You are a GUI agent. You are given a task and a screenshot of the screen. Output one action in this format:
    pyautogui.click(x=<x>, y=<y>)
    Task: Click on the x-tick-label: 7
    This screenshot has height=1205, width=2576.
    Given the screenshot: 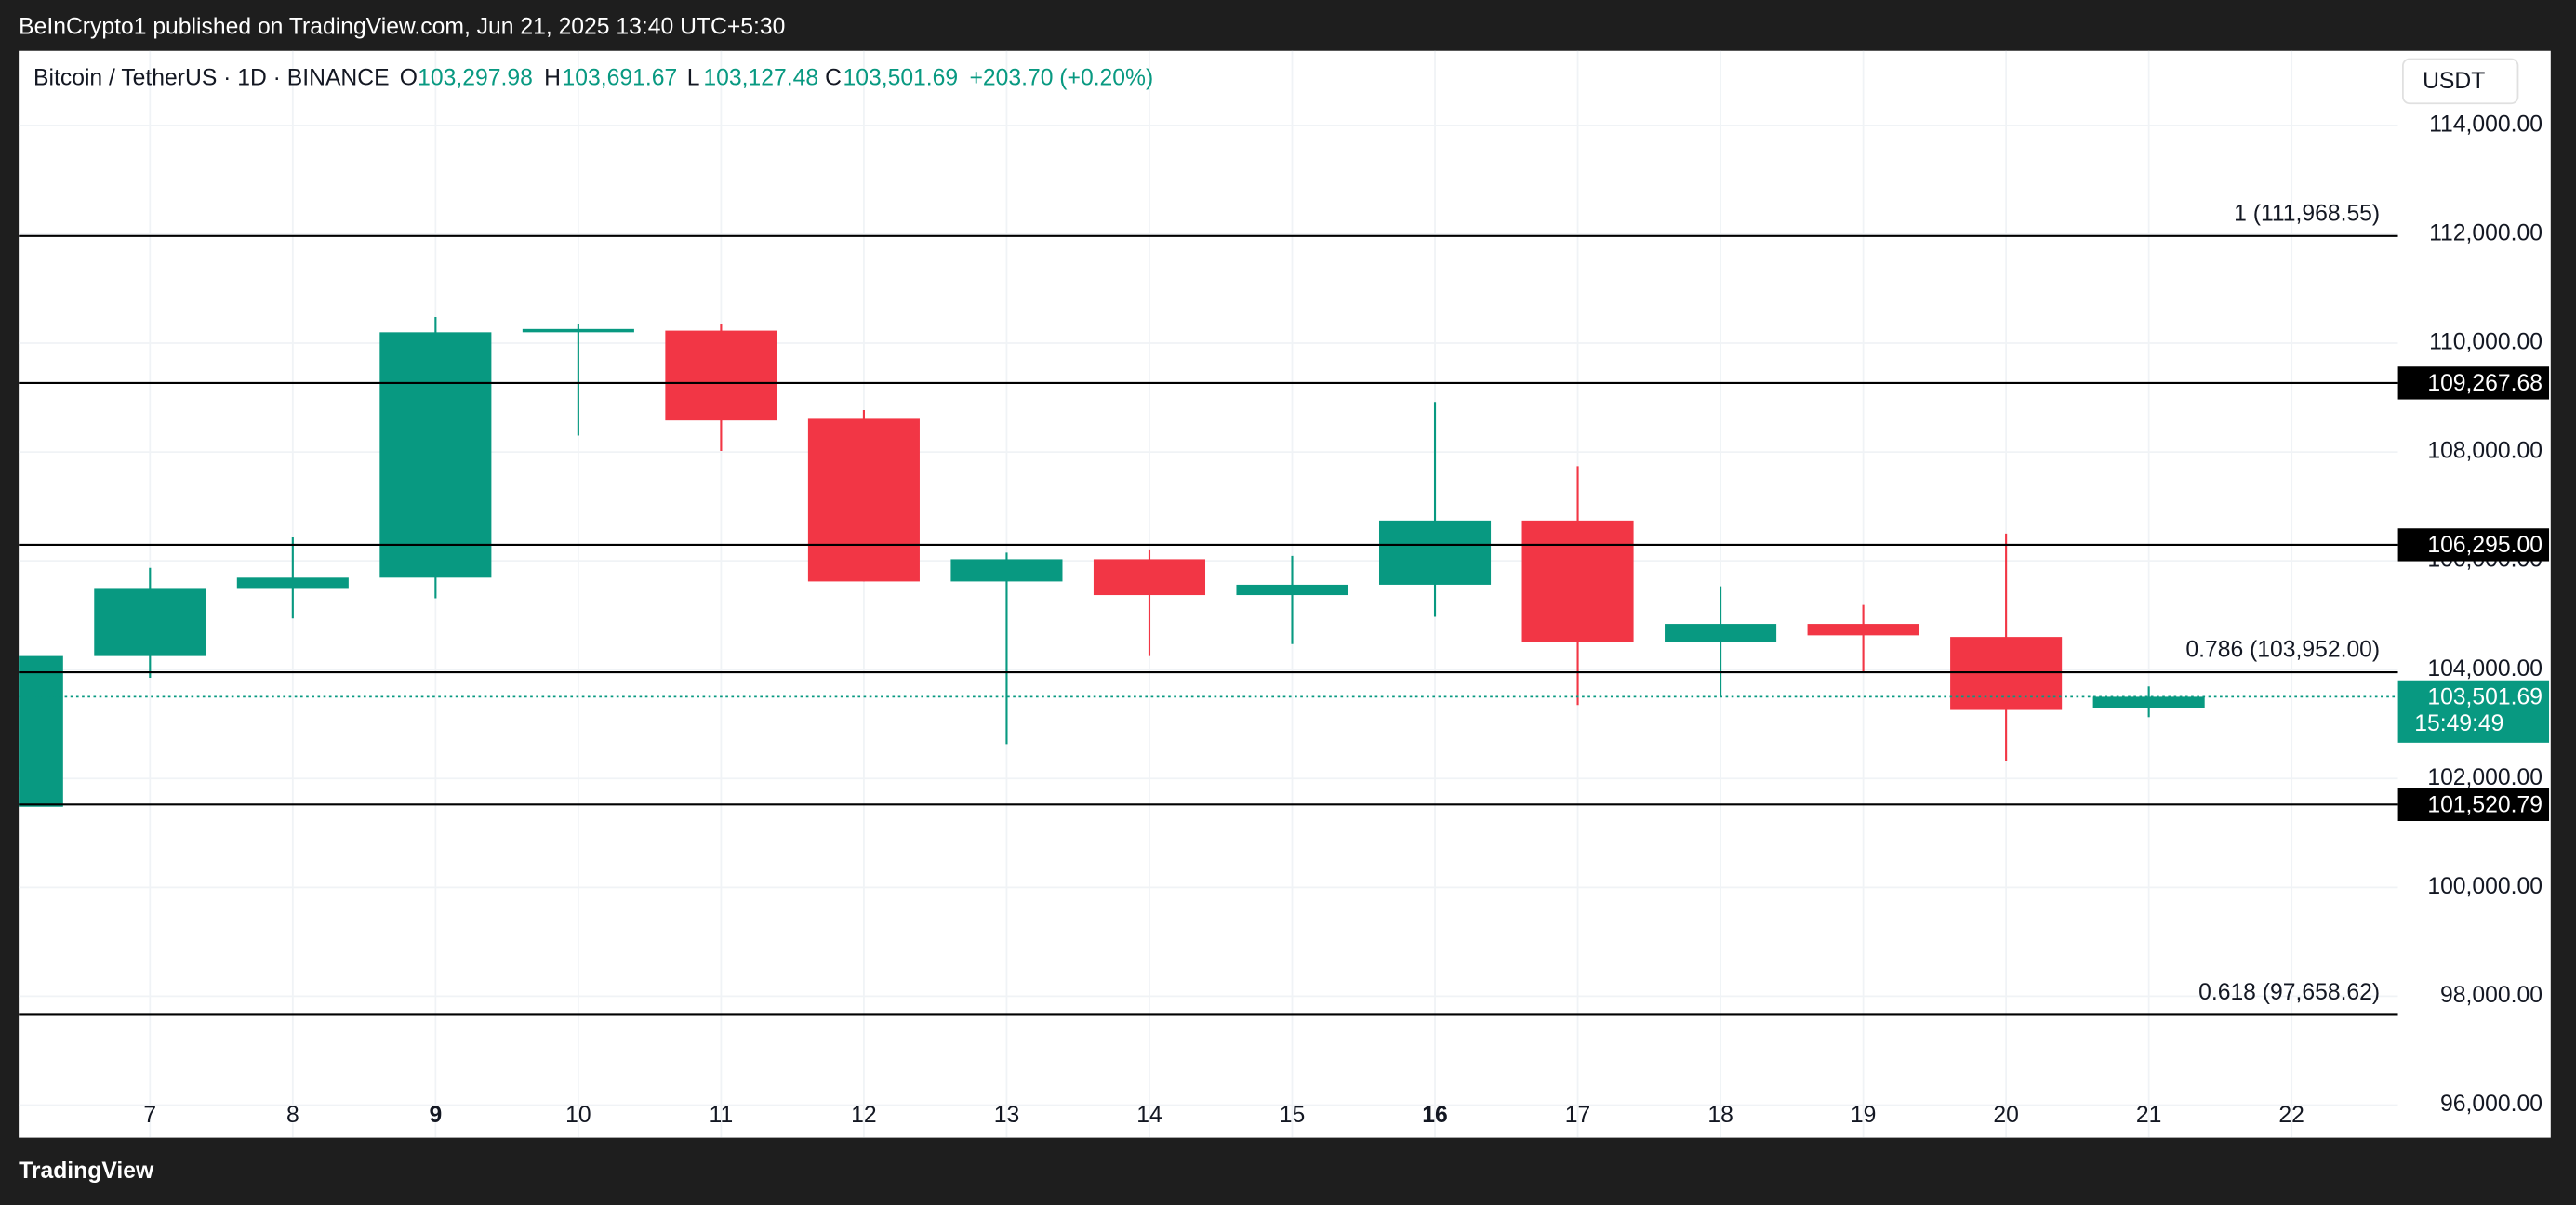 What is the action you would take?
    pyautogui.click(x=149, y=1115)
    